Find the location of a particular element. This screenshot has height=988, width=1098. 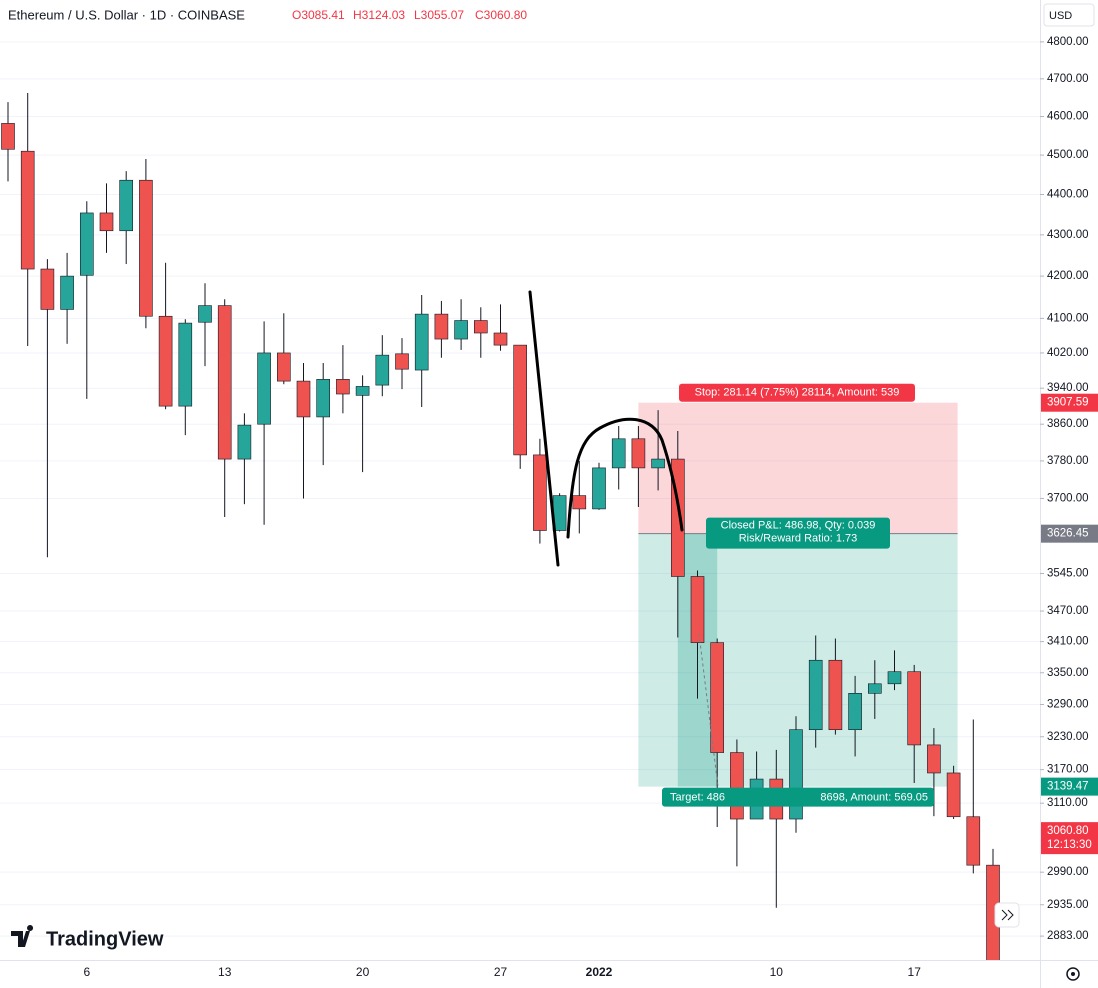

y-tick-label: 3110.00 is located at coordinates (1067, 803).